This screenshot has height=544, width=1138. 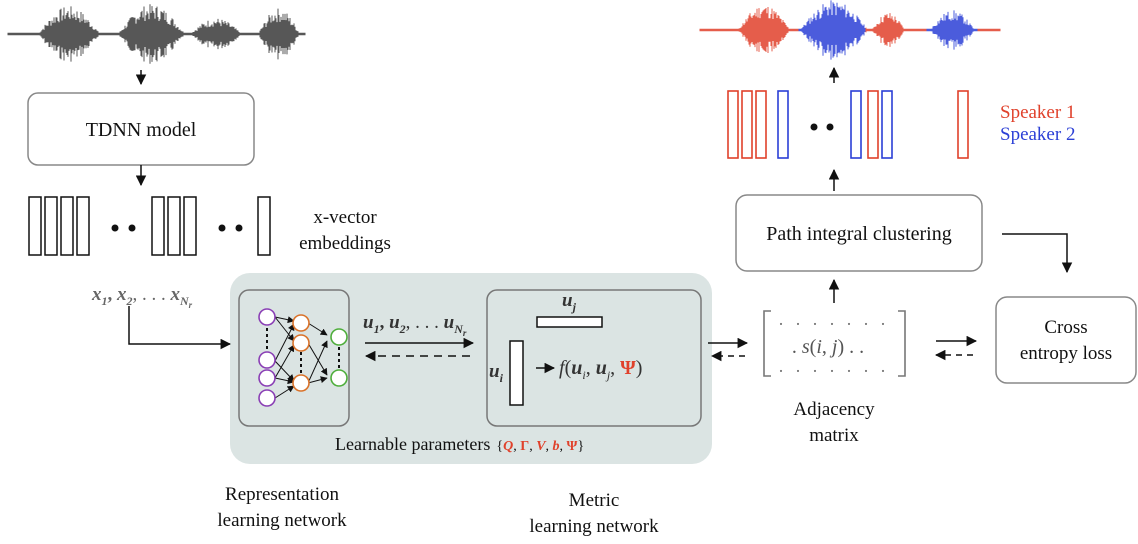 I want to click on legend-speaker2: Speaker 2, so click(x=1037, y=134).